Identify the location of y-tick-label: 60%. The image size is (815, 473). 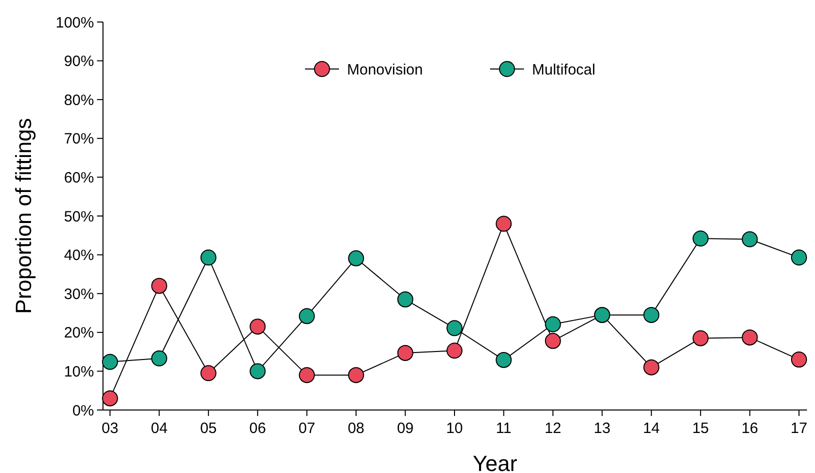
(79, 177).